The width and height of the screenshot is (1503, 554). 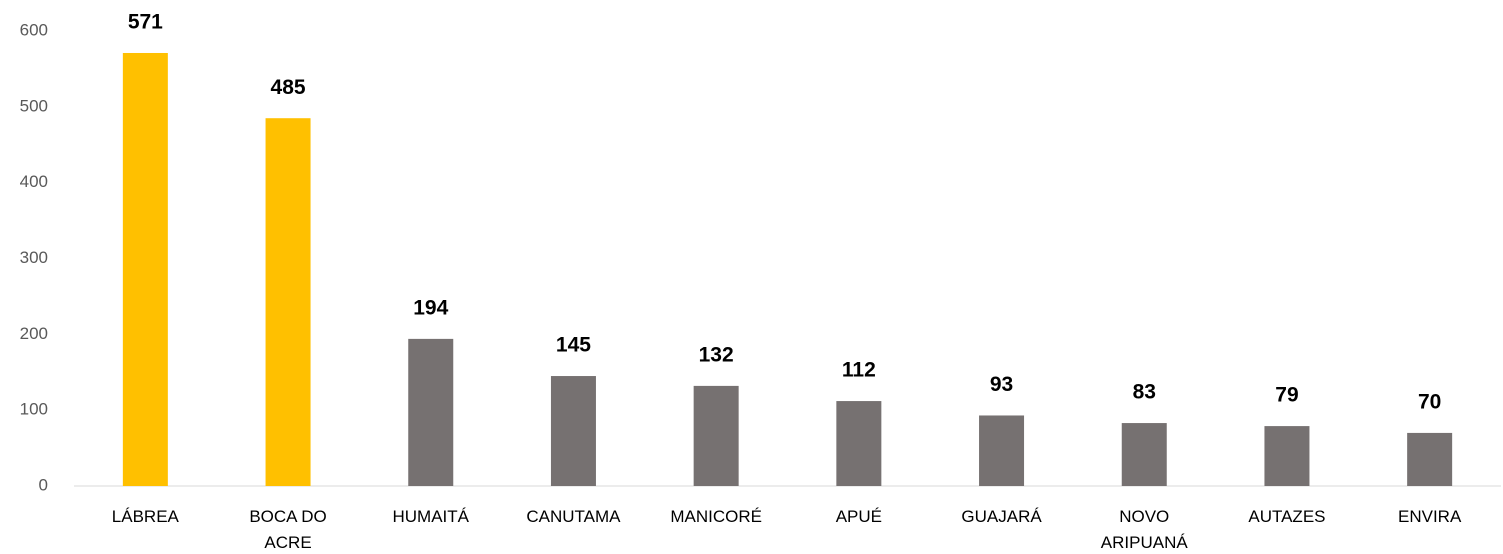 What do you see at coordinates (859, 370) in the screenshot?
I see `value-label: 112` at bounding box center [859, 370].